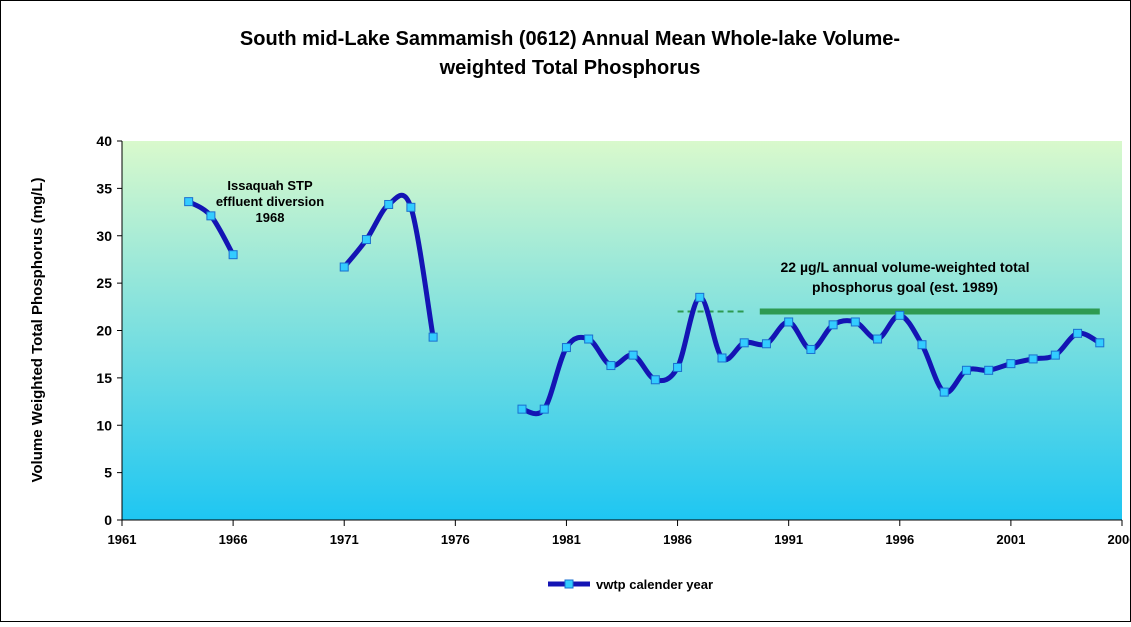 The image size is (1131, 627). What do you see at coordinates (905, 267) in the screenshot?
I see `goal-label: 22 µg/L annual volume-weighted total` at bounding box center [905, 267].